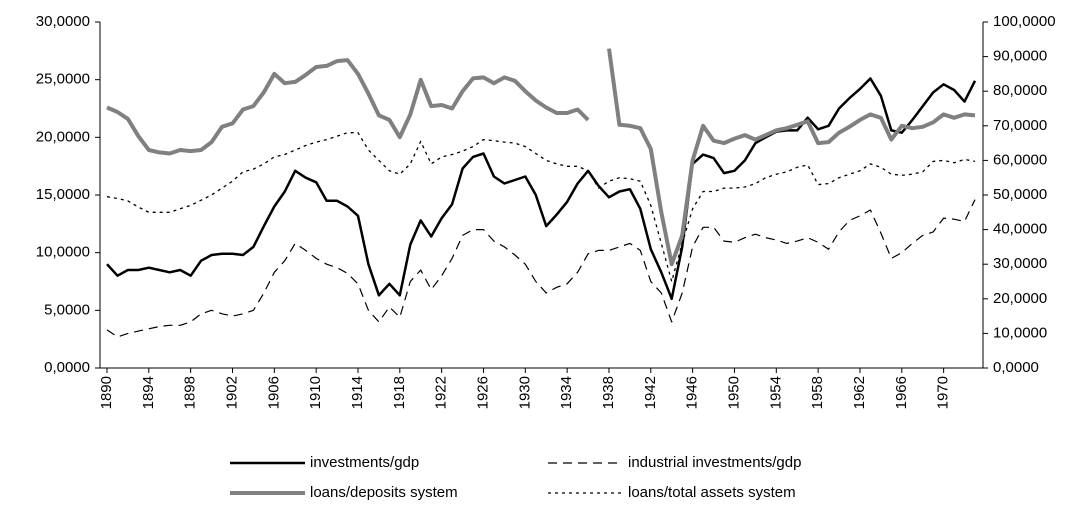  Describe the element at coordinates (608, 392) in the screenshot. I see `x-tick-label: 1938` at that location.